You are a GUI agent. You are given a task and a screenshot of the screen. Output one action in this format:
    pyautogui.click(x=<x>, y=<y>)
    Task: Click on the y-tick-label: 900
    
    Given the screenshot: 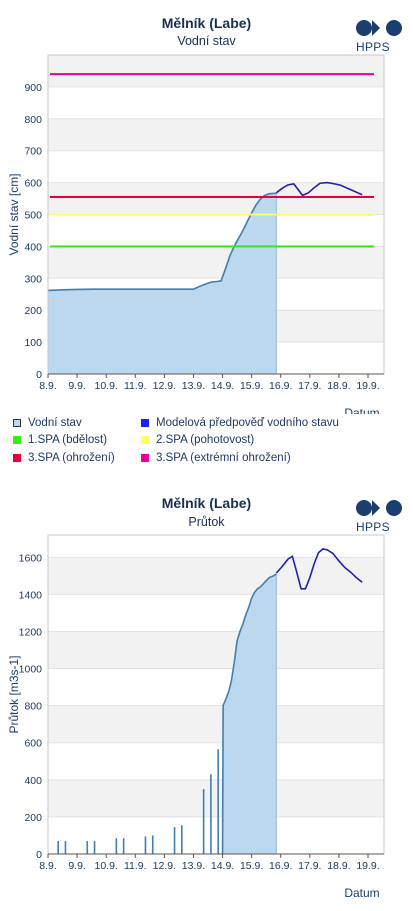 What is the action you would take?
    pyautogui.click(x=33, y=88)
    